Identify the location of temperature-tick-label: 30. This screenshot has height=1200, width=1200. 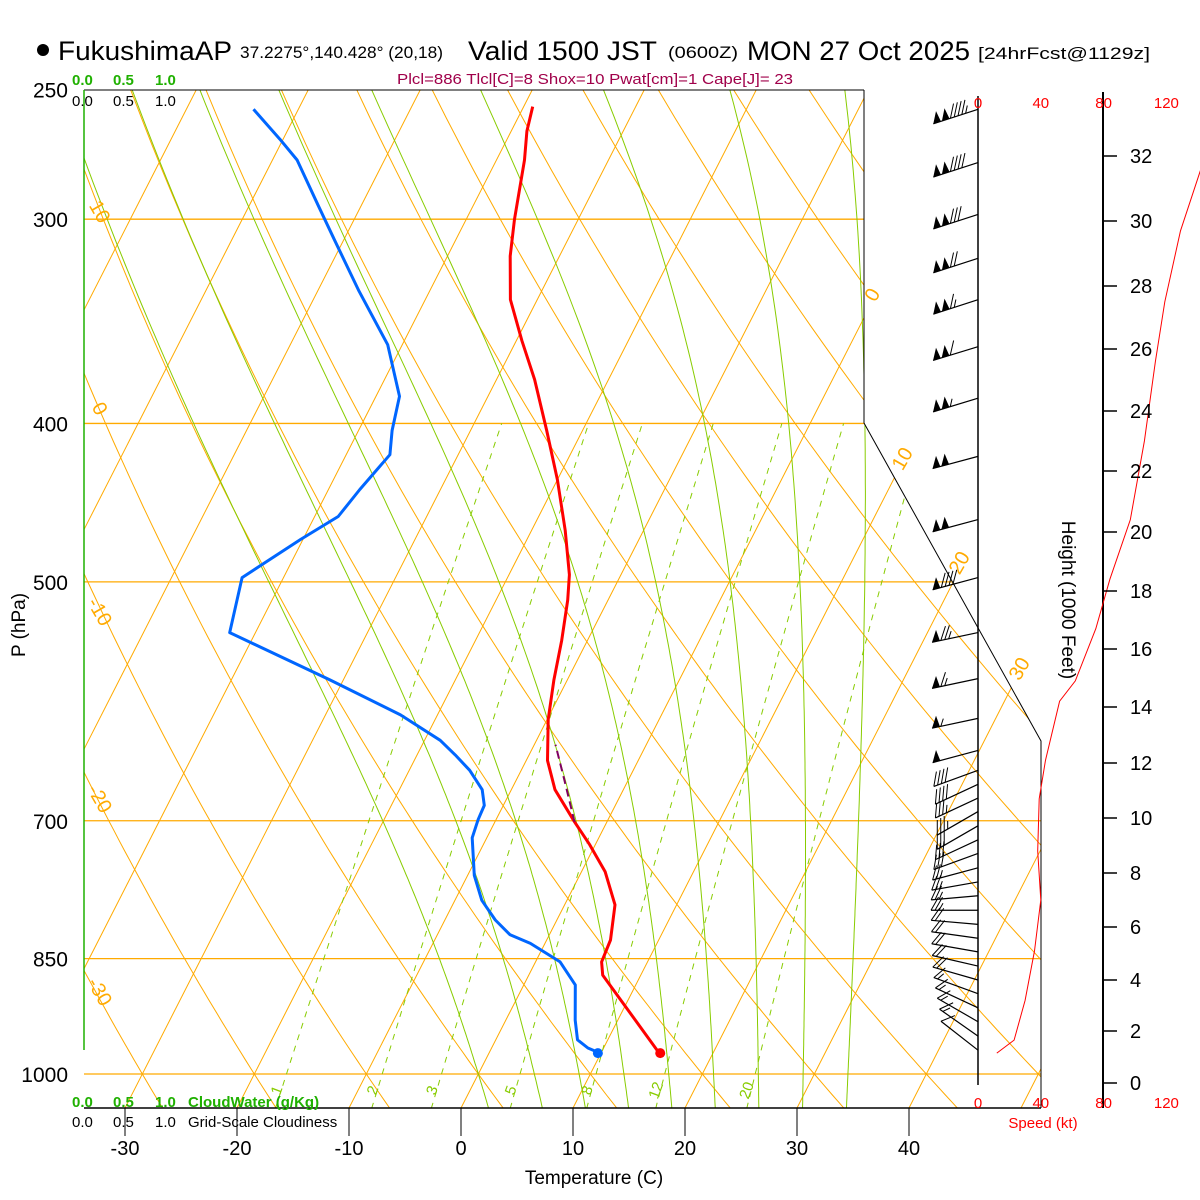
(797, 1149).